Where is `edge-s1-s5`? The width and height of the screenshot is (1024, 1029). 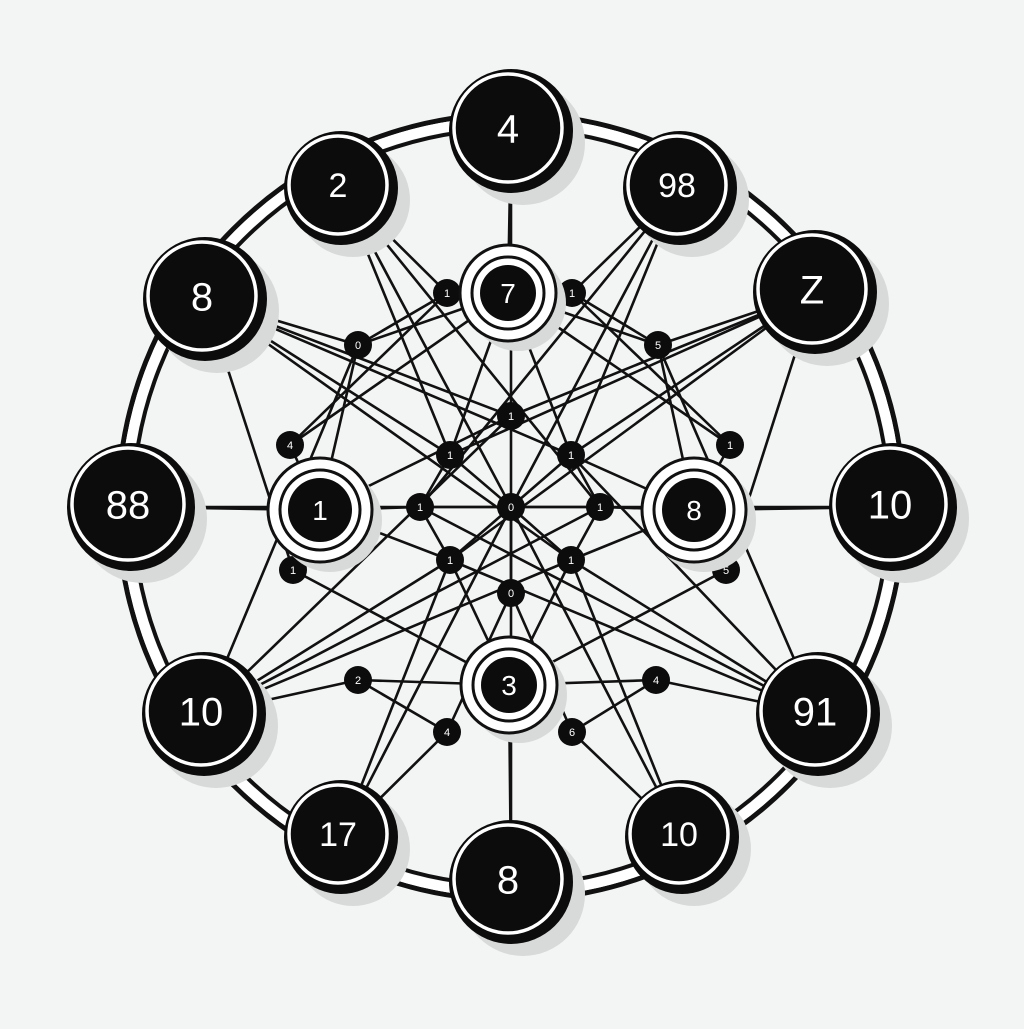
edge-s1-s5 is located at coordinates (368, 369).